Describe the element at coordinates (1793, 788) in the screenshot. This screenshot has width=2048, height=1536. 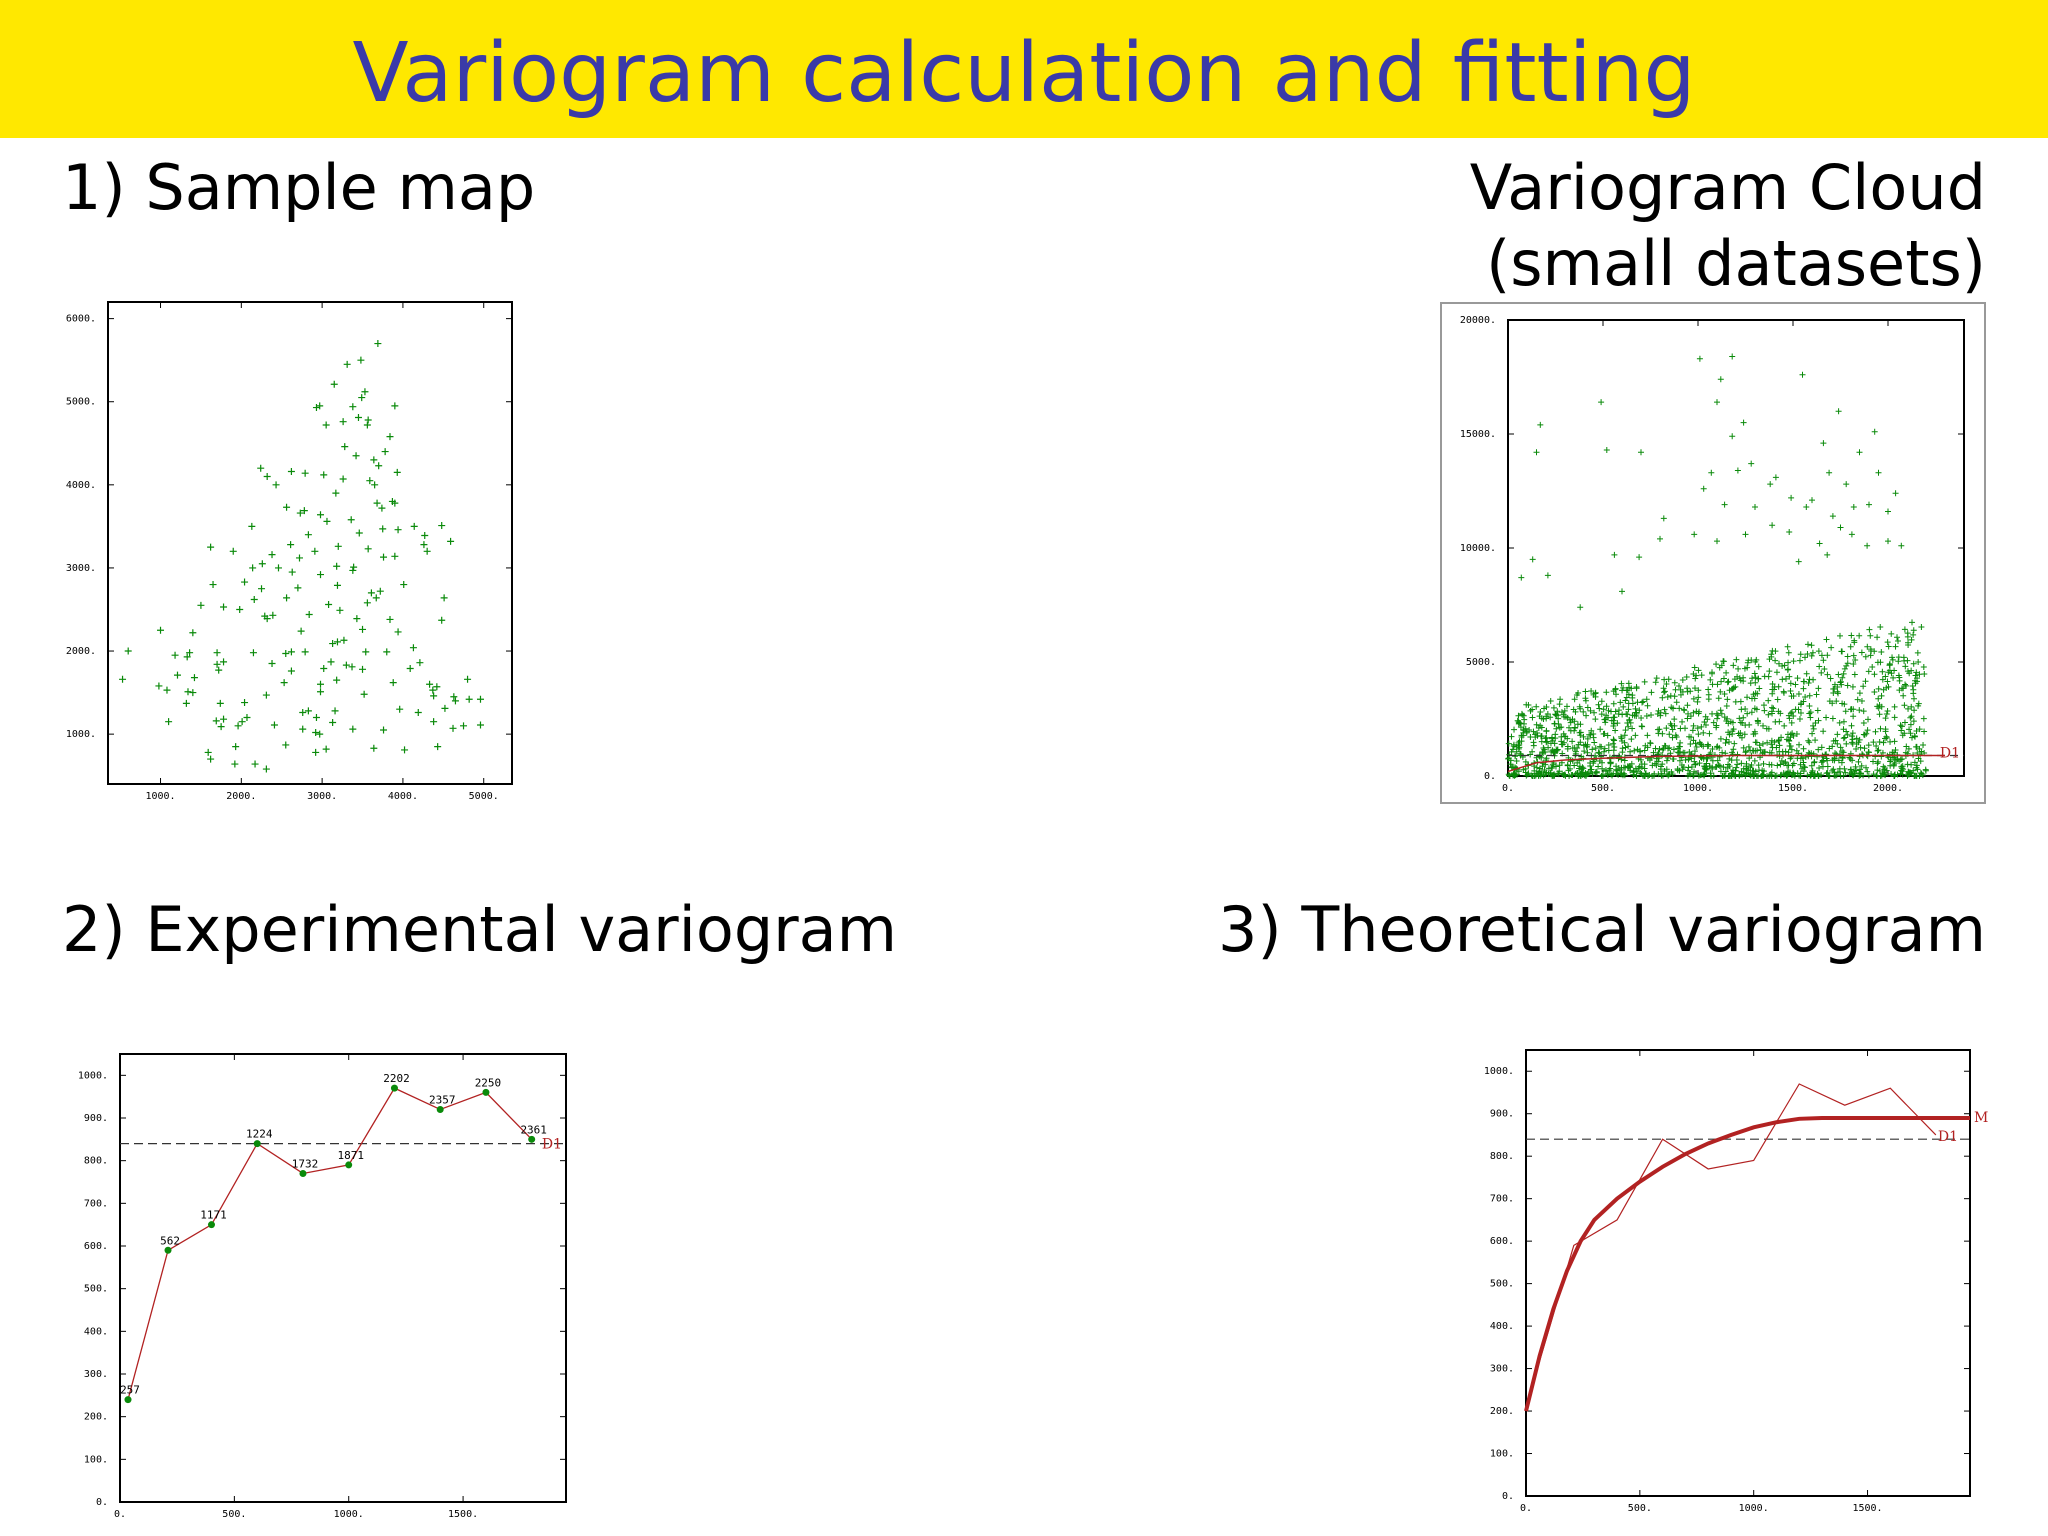
I see `x-tick-label: 1500.` at that location.